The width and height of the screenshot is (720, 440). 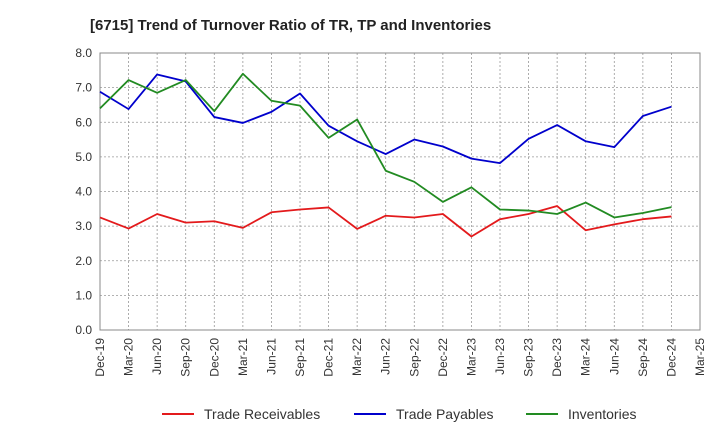 What do you see at coordinates (214, 357) in the screenshot?
I see `x-tick-label: Dec-20` at bounding box center [214, 357].